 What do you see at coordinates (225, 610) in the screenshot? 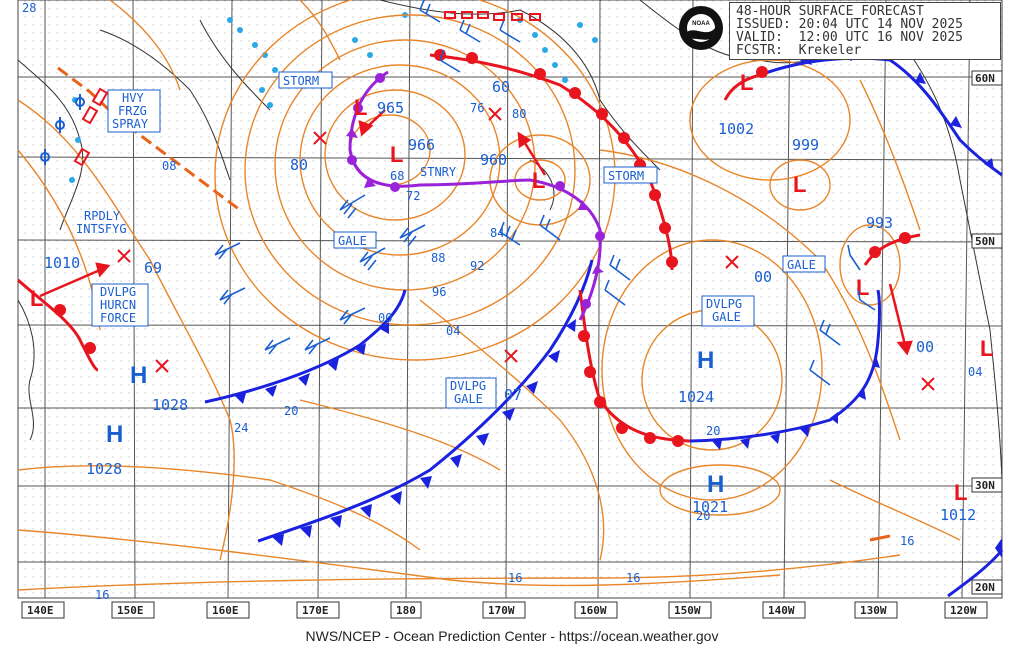
I see `lon-label: 160E` at bounding box center [225, 610].